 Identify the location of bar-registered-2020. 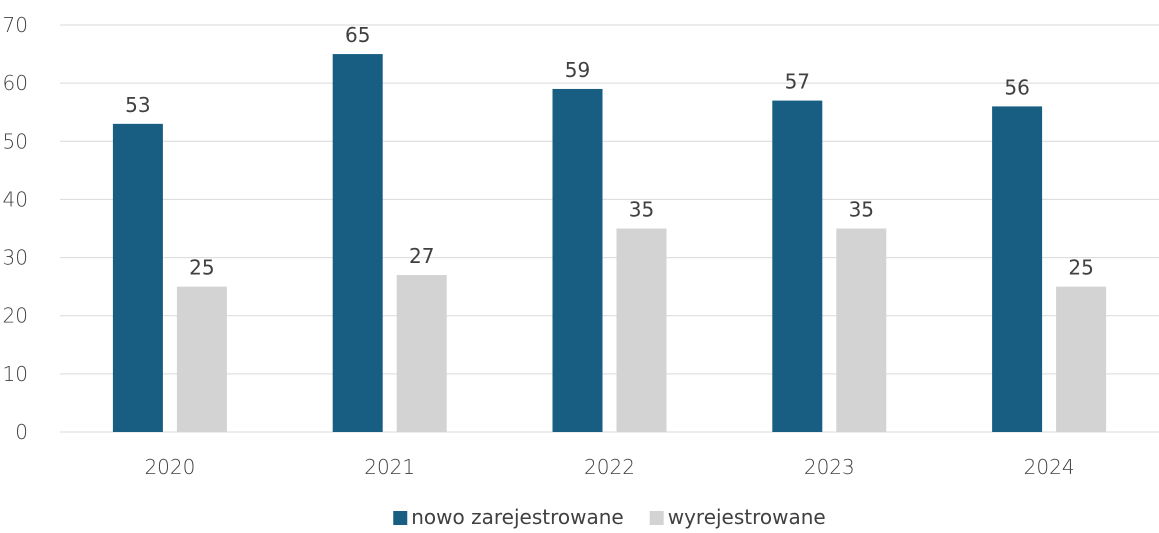
(137, 277).